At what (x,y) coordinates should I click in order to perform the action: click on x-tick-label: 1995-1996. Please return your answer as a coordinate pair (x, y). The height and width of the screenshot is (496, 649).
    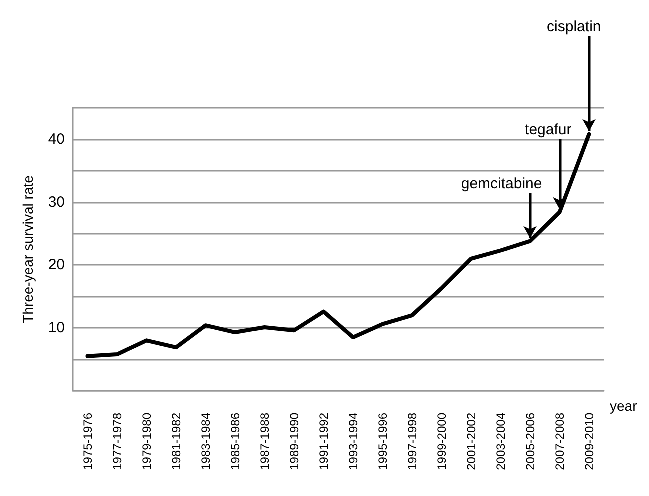
    Looking at the image, I should click on (383, 441).